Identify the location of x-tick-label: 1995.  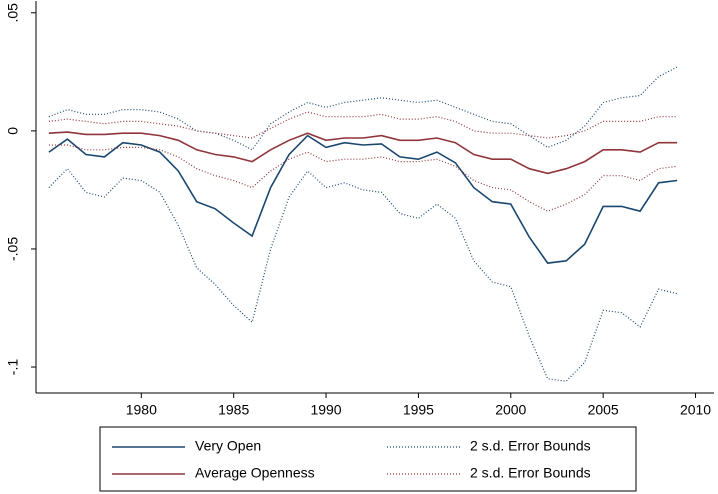
(418, 410).